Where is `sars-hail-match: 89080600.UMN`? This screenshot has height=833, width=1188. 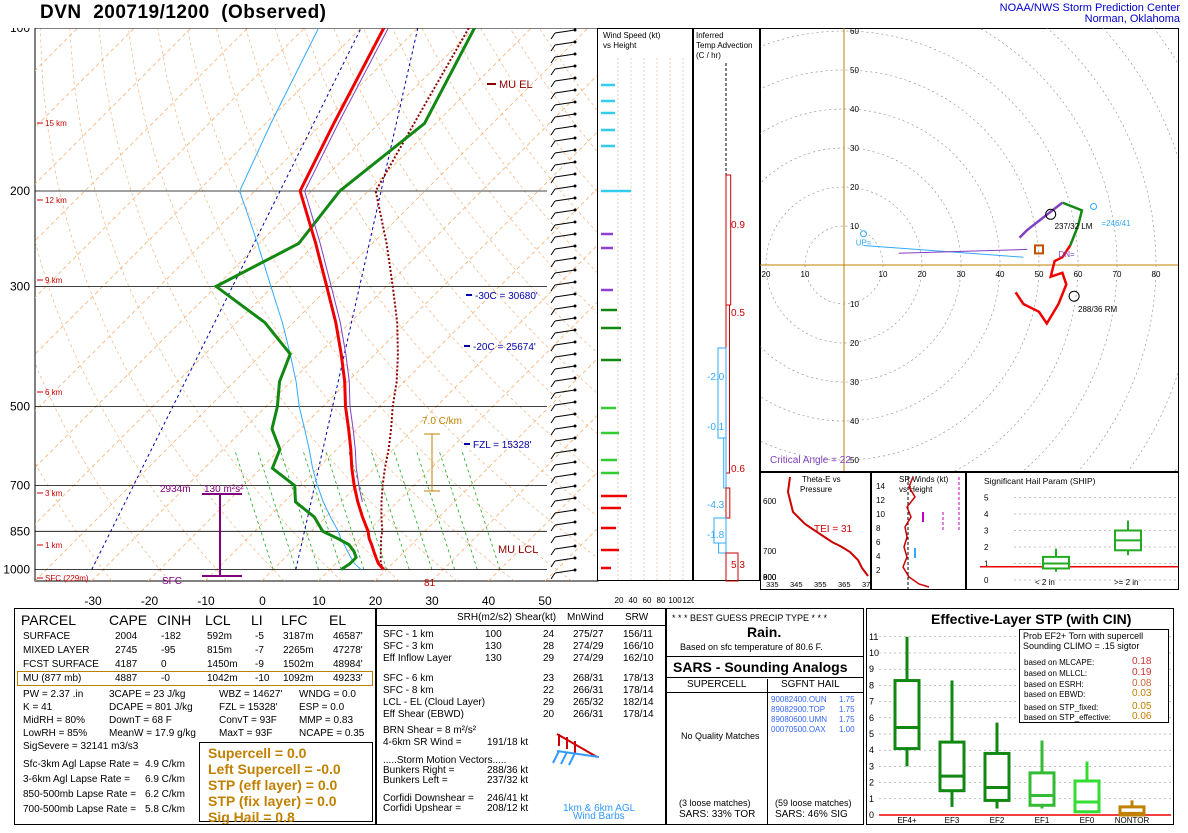
sars-hail-match: 89080600.UMN is located at coordinates (799, 719).